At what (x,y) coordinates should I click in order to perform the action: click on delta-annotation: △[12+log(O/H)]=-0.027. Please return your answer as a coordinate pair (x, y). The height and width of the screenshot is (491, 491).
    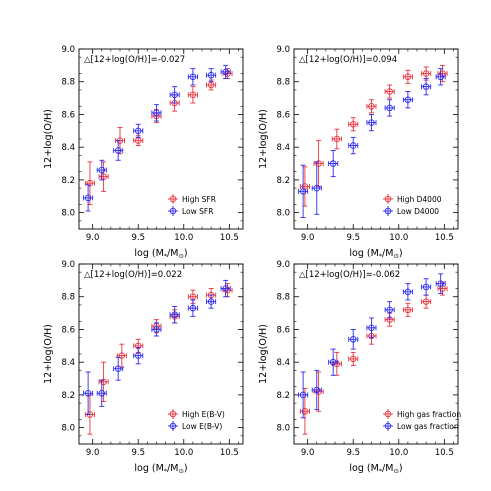
    Looking at the image, I should click on (134, 60).